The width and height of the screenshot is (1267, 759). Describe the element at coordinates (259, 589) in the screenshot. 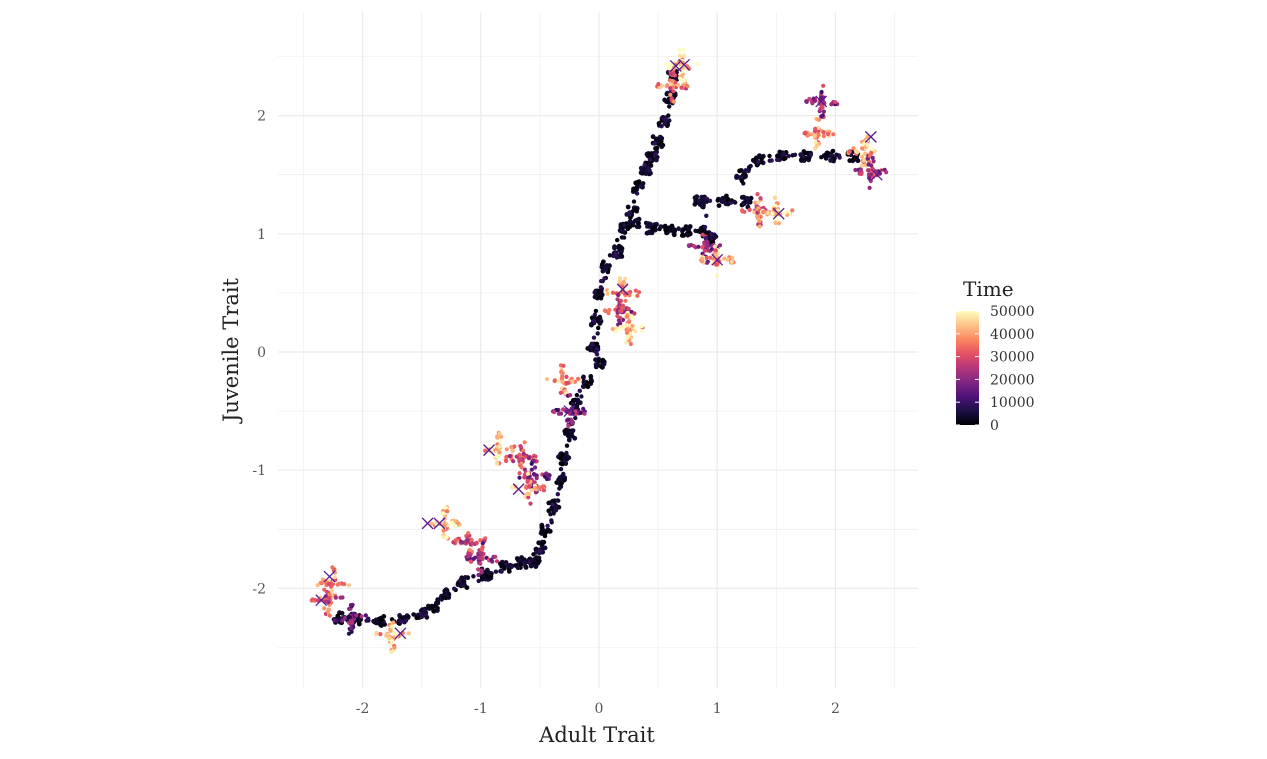

I see `y-tick-label: -2` at that location.